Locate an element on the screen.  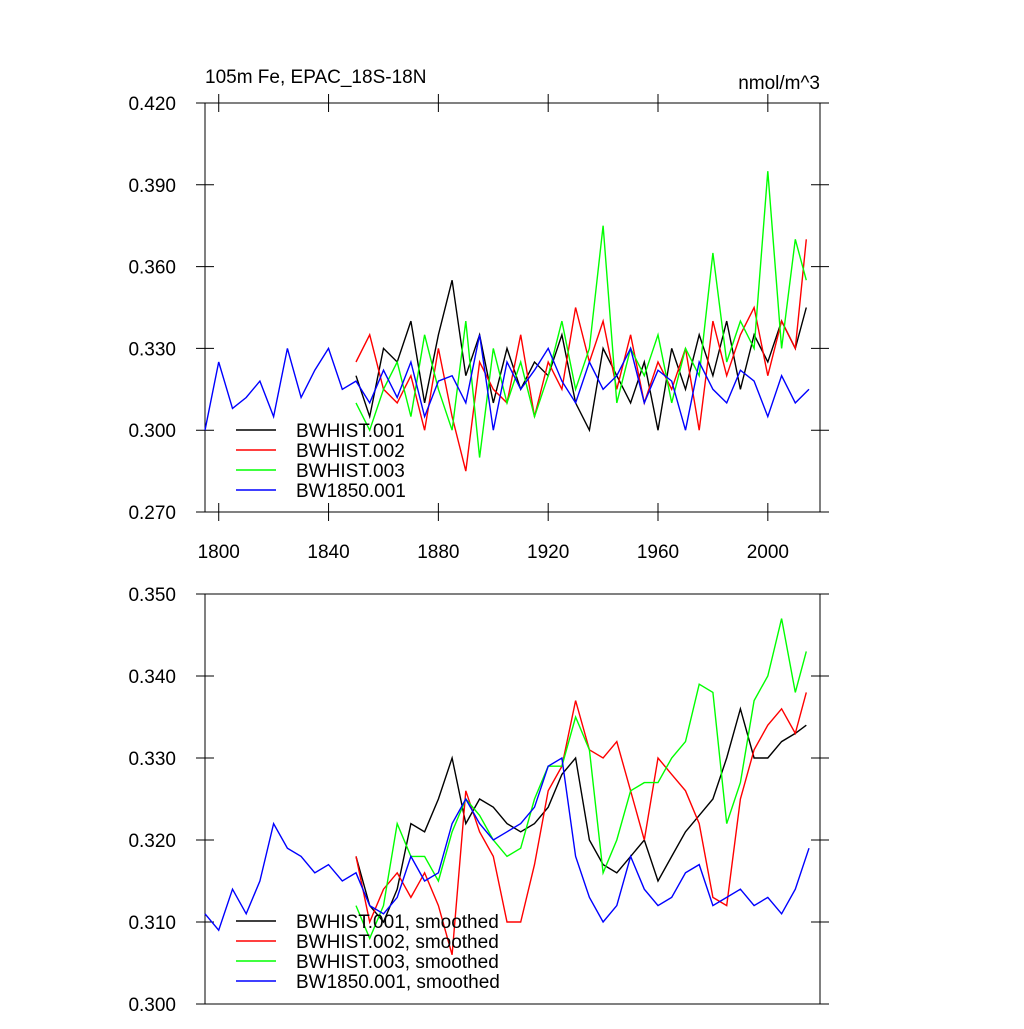
x-tick-label: 1880 is located at coordinates (438, 552).